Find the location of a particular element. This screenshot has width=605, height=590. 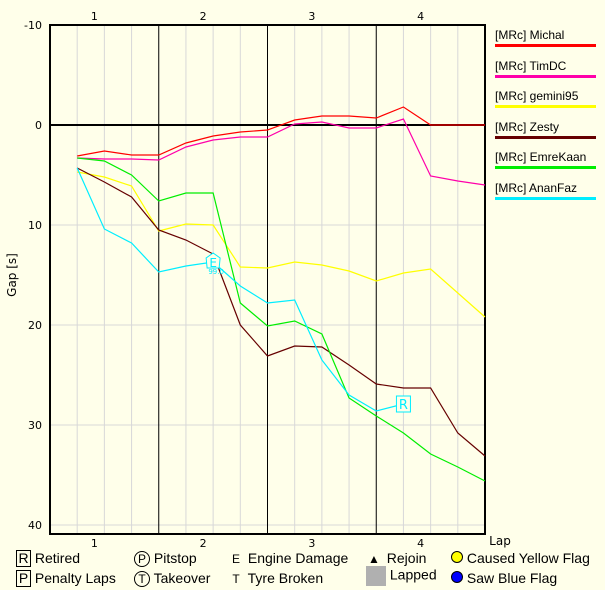

key-takeover: T Takeover is located at coordinates (172, 578).